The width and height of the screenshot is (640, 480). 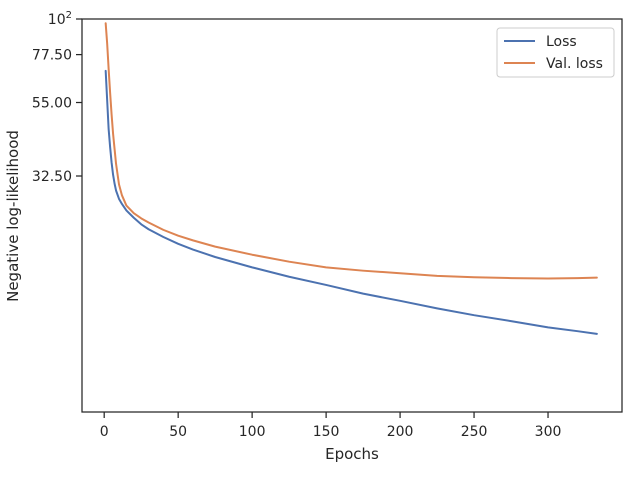 I want to click on x-tick-label: 250, so click(x=474, y=432).